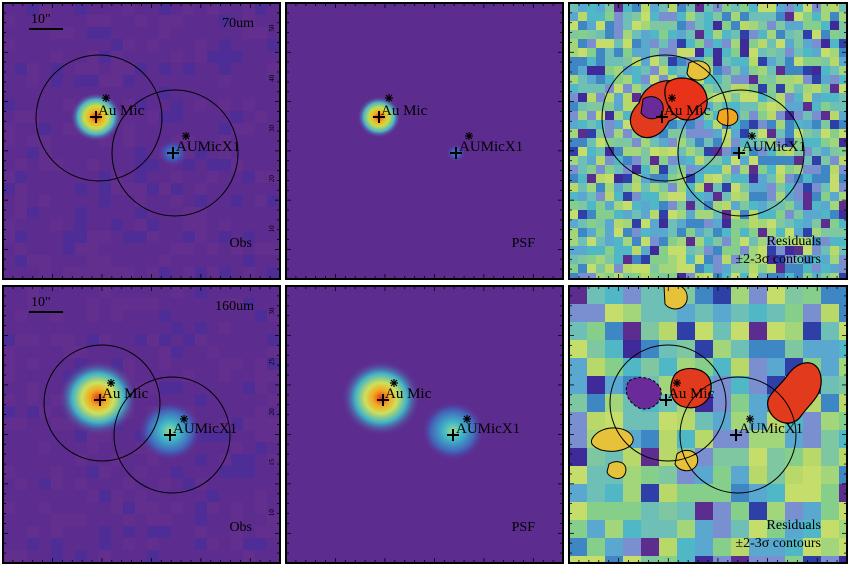 The image size is (850, 566). Describe the element at coordinates (234, 306) in the screenshot. I see `band-label: 160um` at that location.